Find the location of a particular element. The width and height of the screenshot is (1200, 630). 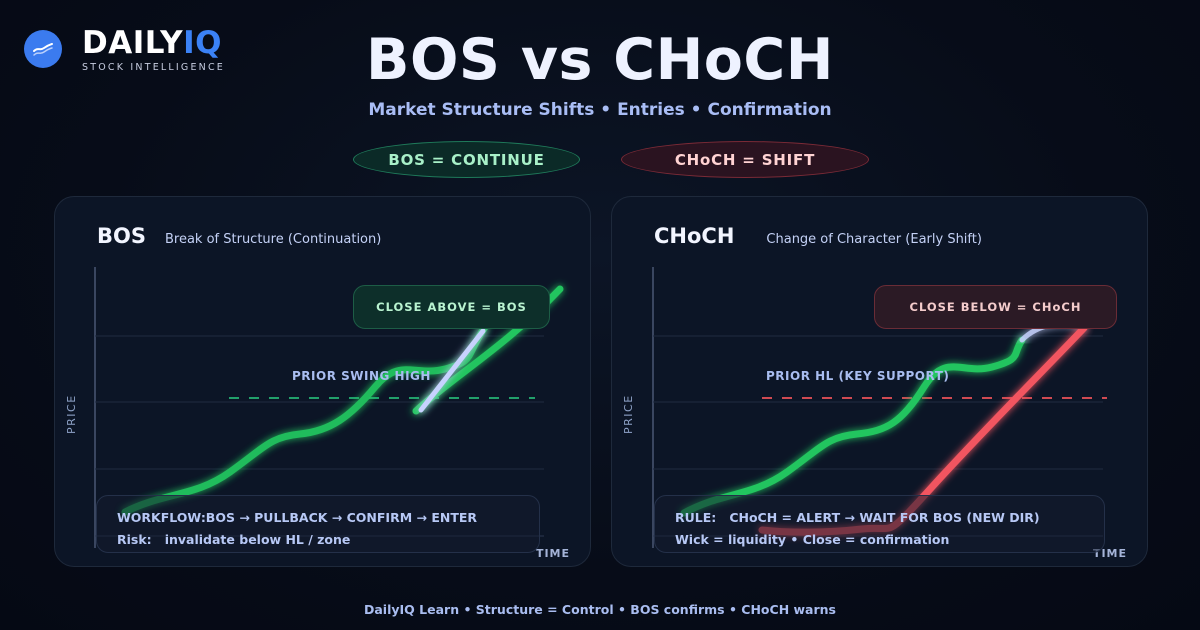

choch-pill: CHoCH = SHIFT is located at coordinates (745, 159).